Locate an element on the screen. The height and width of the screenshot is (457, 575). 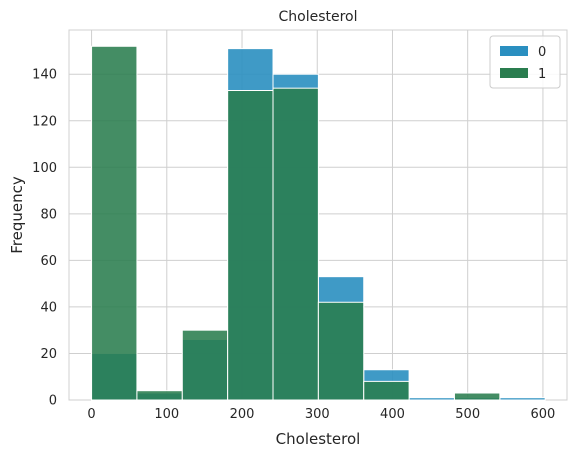
x-tick-label: 400 is located at coordinates (392, 414).